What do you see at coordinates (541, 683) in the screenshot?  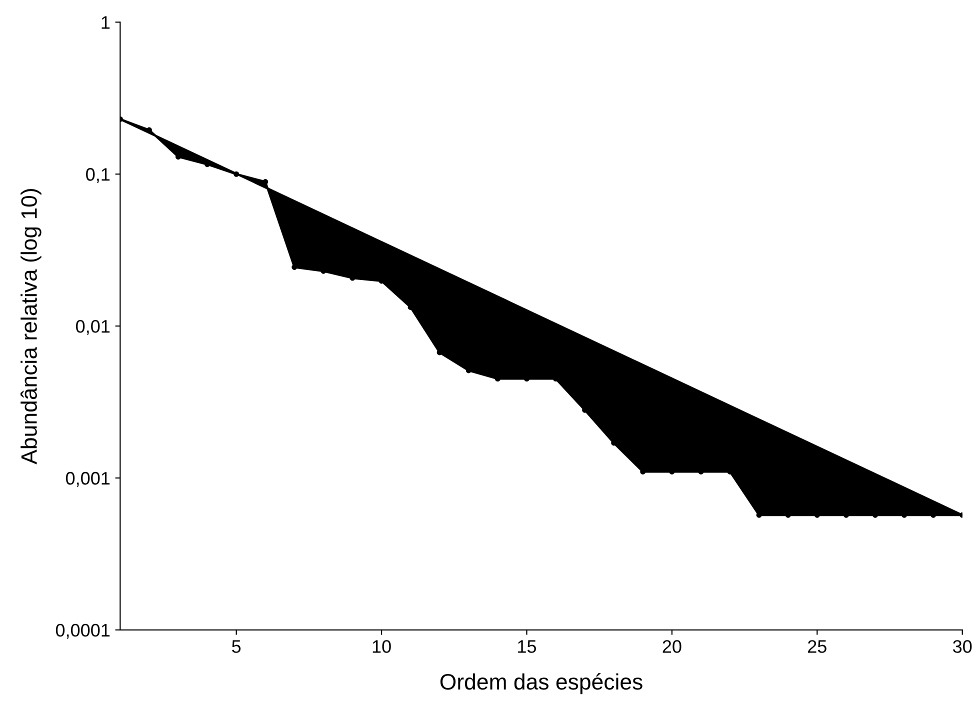 I see `x-axis-title: Ordem das espécies` at bounding box center [541, 683].